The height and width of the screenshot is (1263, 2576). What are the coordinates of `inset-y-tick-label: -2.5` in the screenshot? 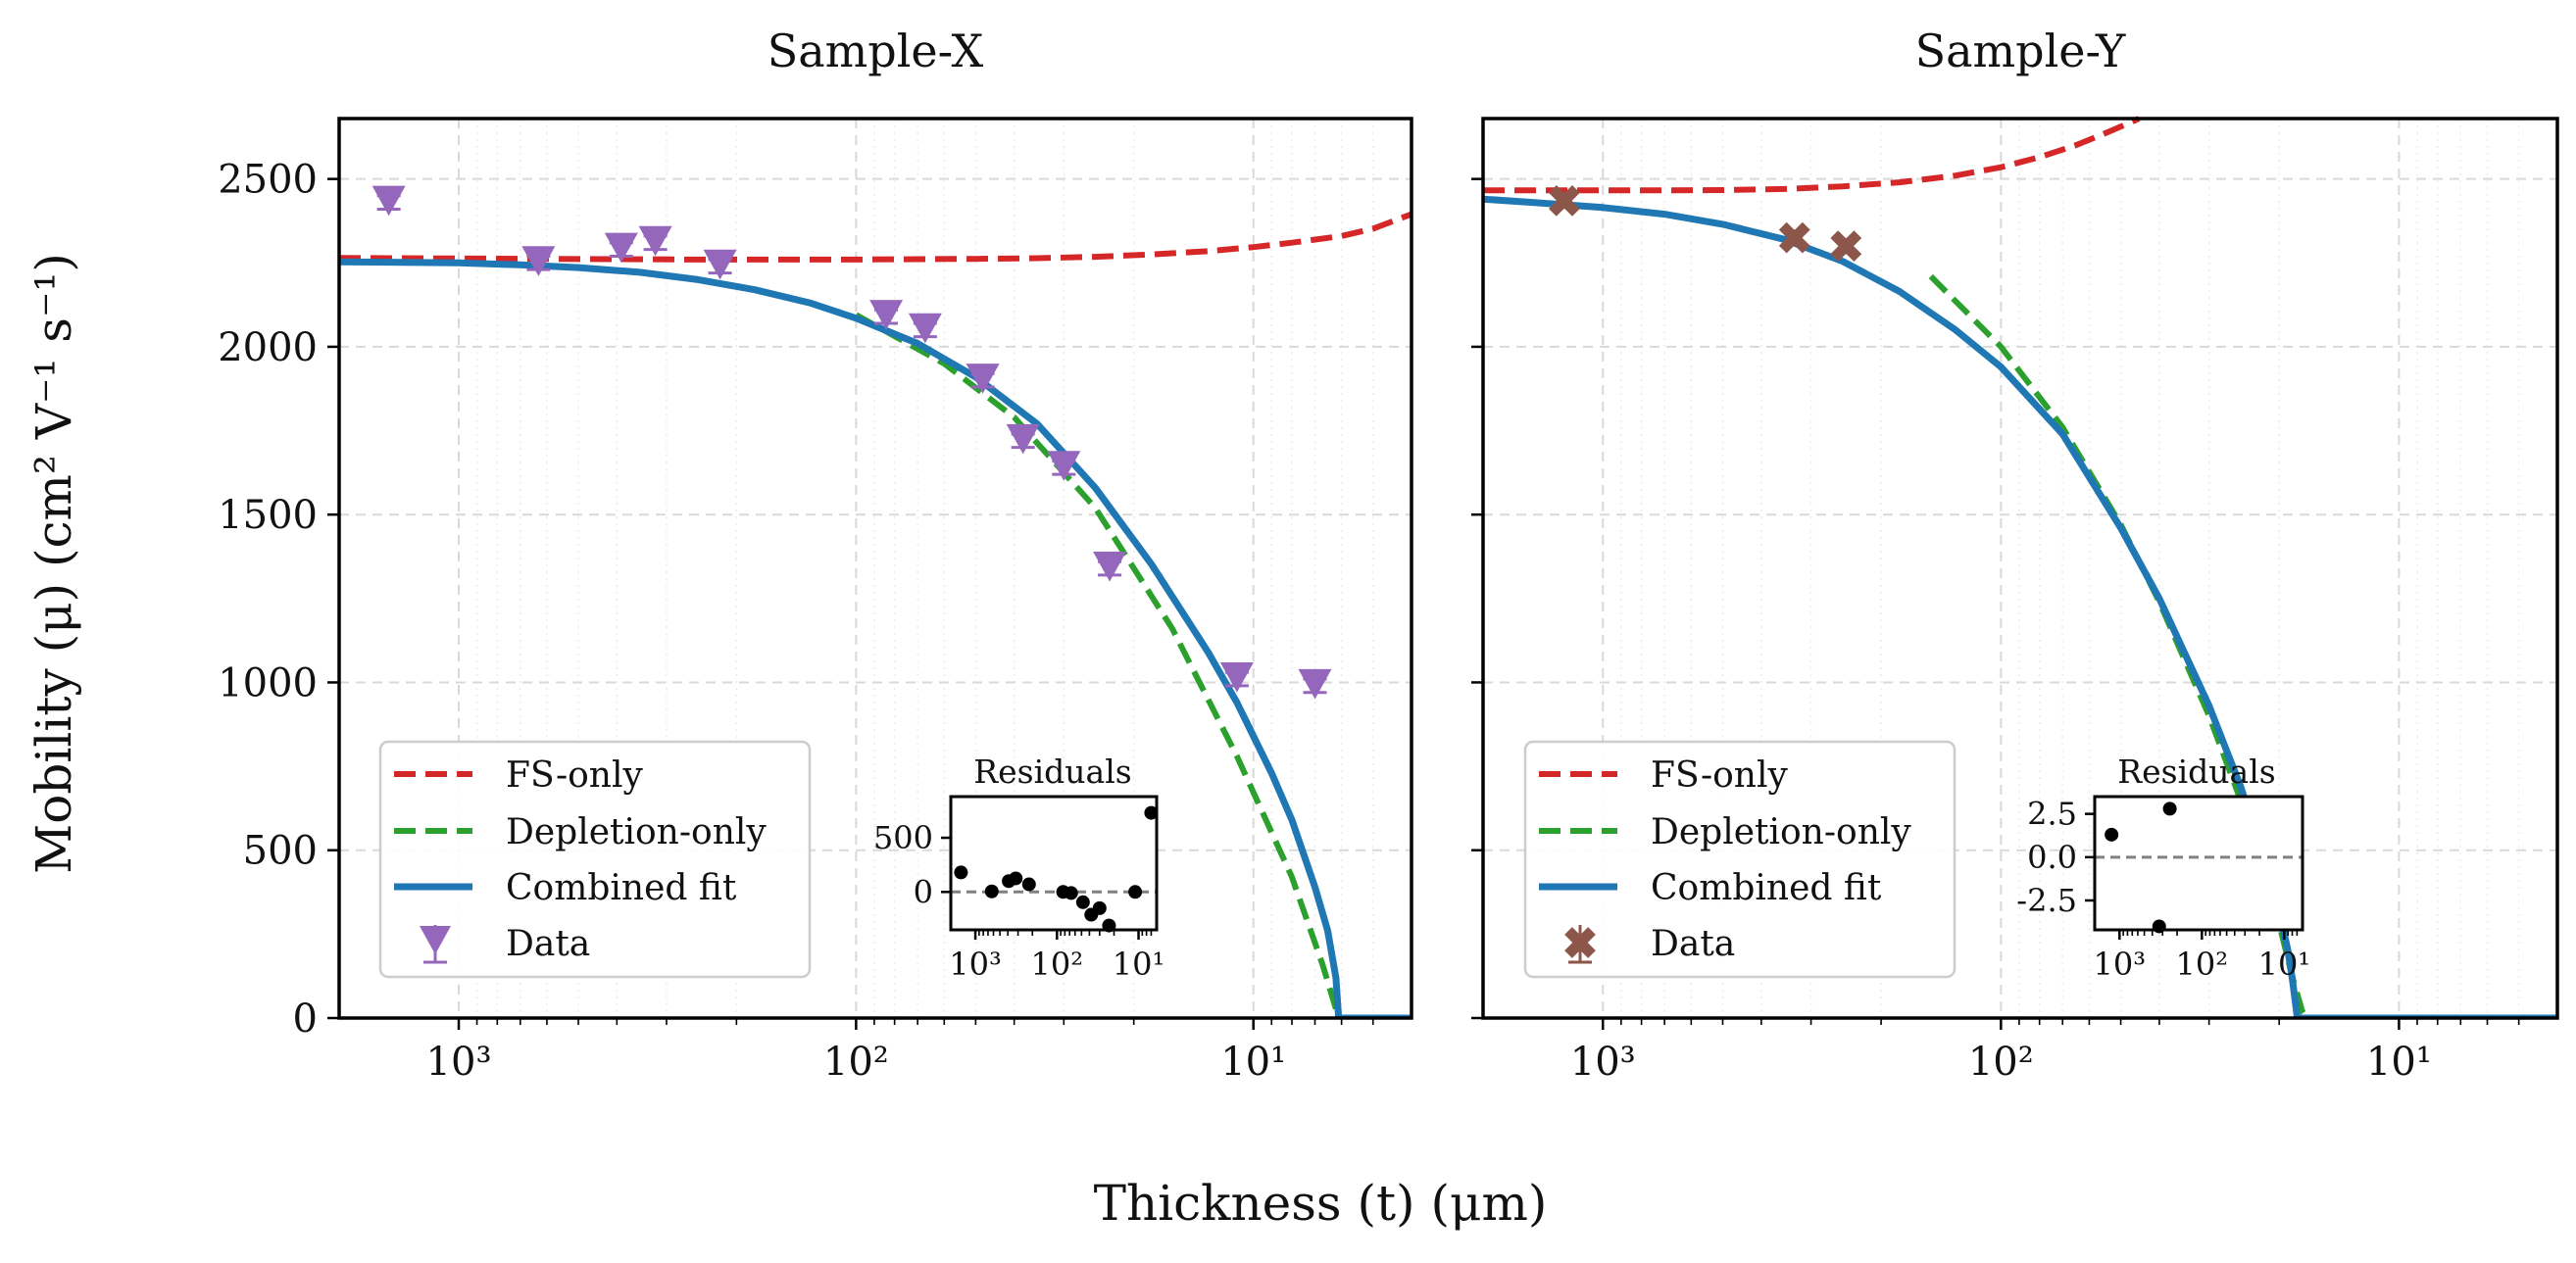 It's located at (2046, 900).